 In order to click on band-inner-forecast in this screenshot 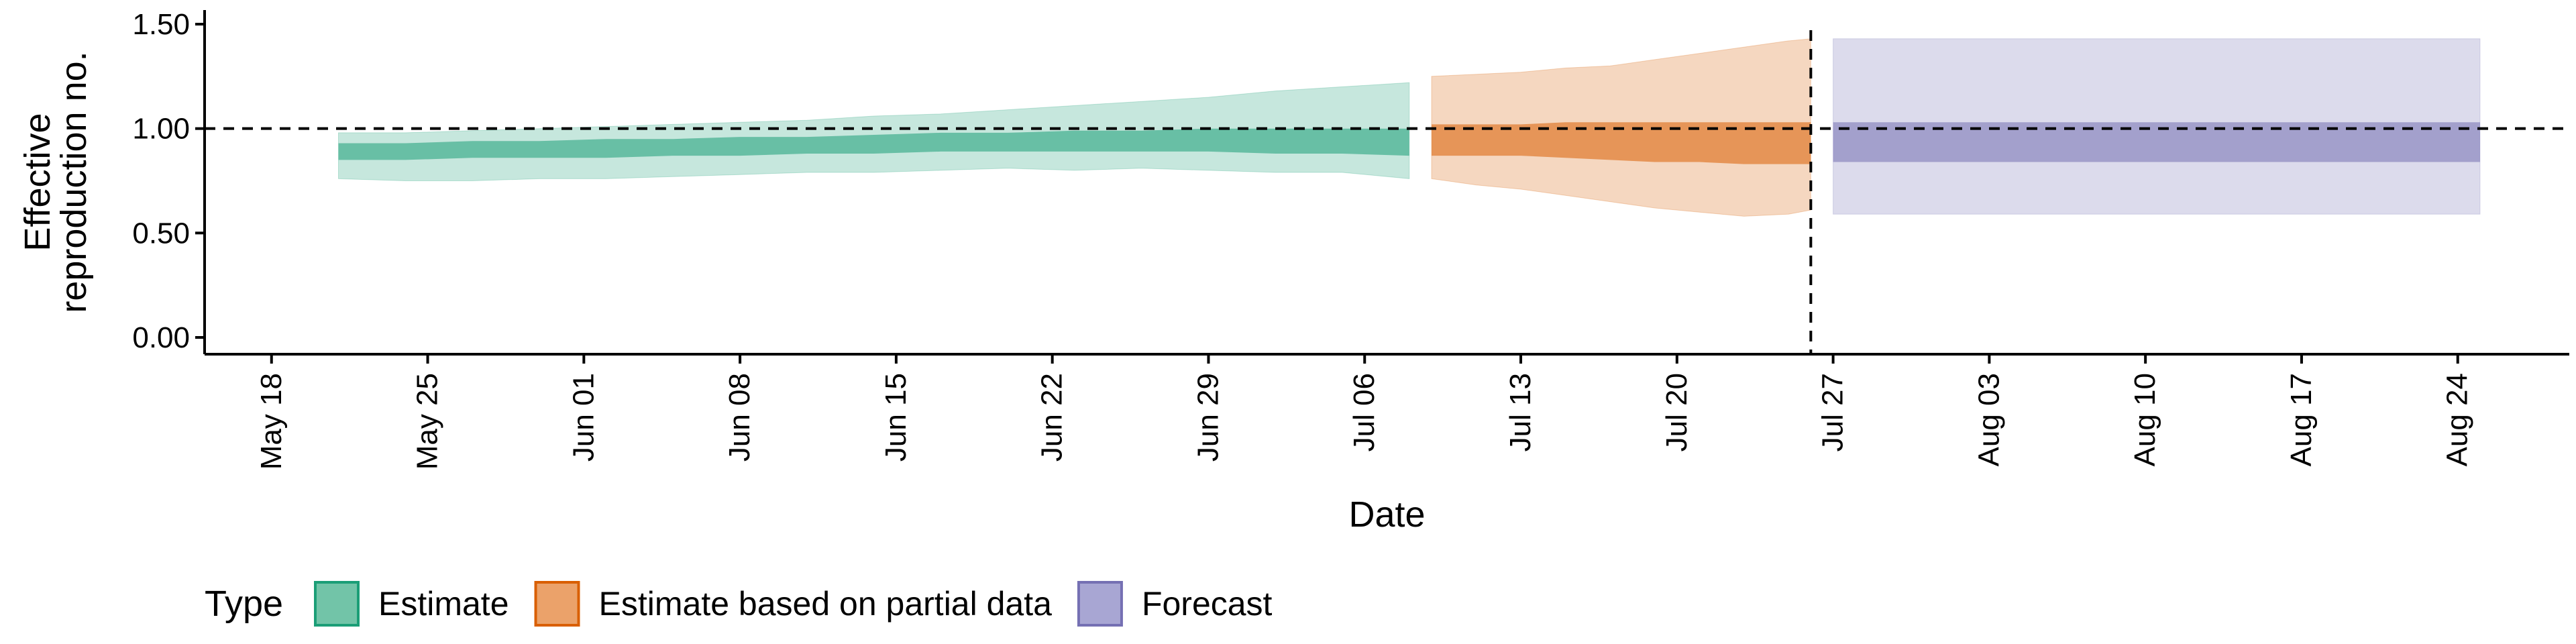, I will do `click(2156, 142)`.